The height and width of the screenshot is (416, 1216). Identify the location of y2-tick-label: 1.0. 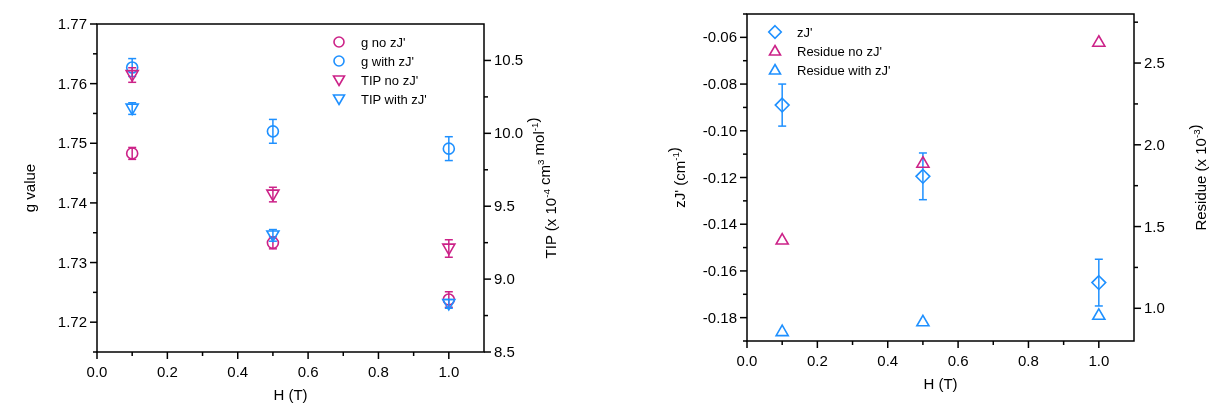
(1154, 308).